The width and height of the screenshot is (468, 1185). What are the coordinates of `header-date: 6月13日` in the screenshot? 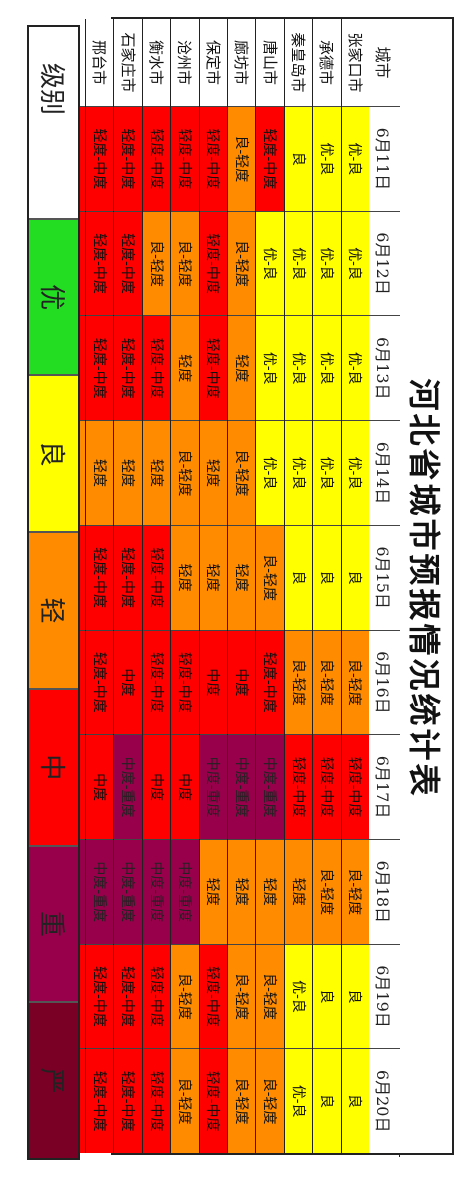 It's located at (384, 369).